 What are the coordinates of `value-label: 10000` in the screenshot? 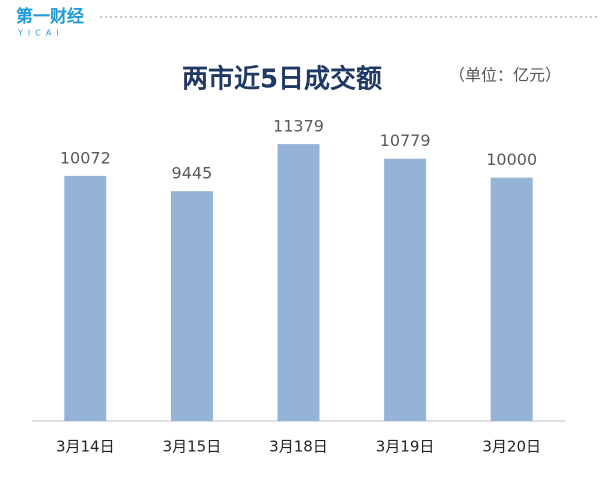 It's located at (511, 159).